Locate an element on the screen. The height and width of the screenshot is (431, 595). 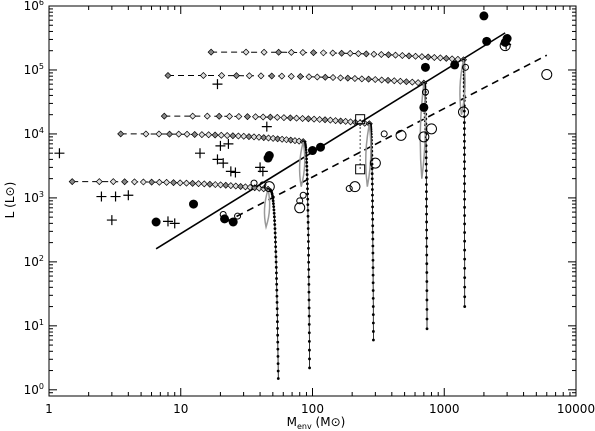
y-tick-label: 100 is located at coordinates (34, 389).